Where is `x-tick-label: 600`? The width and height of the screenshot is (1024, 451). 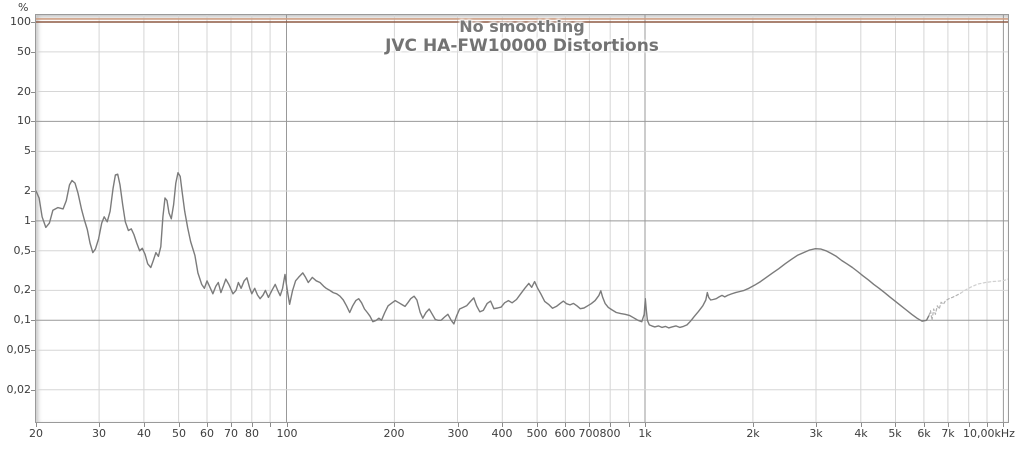
x-tick-label: 600 is located at coordinates (565, 433).